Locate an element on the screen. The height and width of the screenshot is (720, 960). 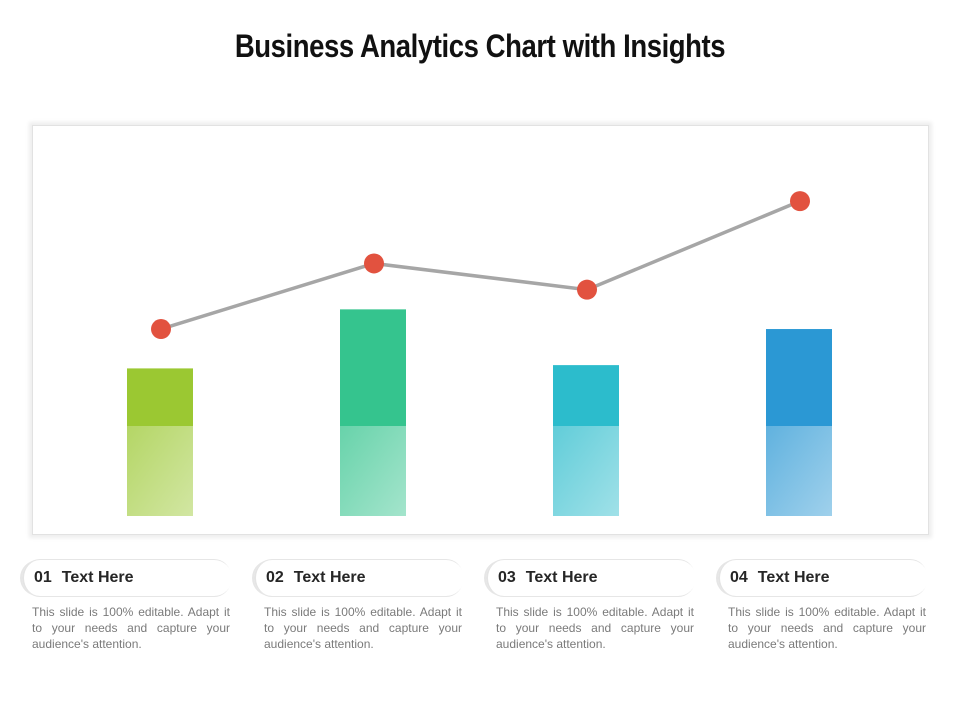
insight-label-4: Text Here is located at coordinates (793, 577).